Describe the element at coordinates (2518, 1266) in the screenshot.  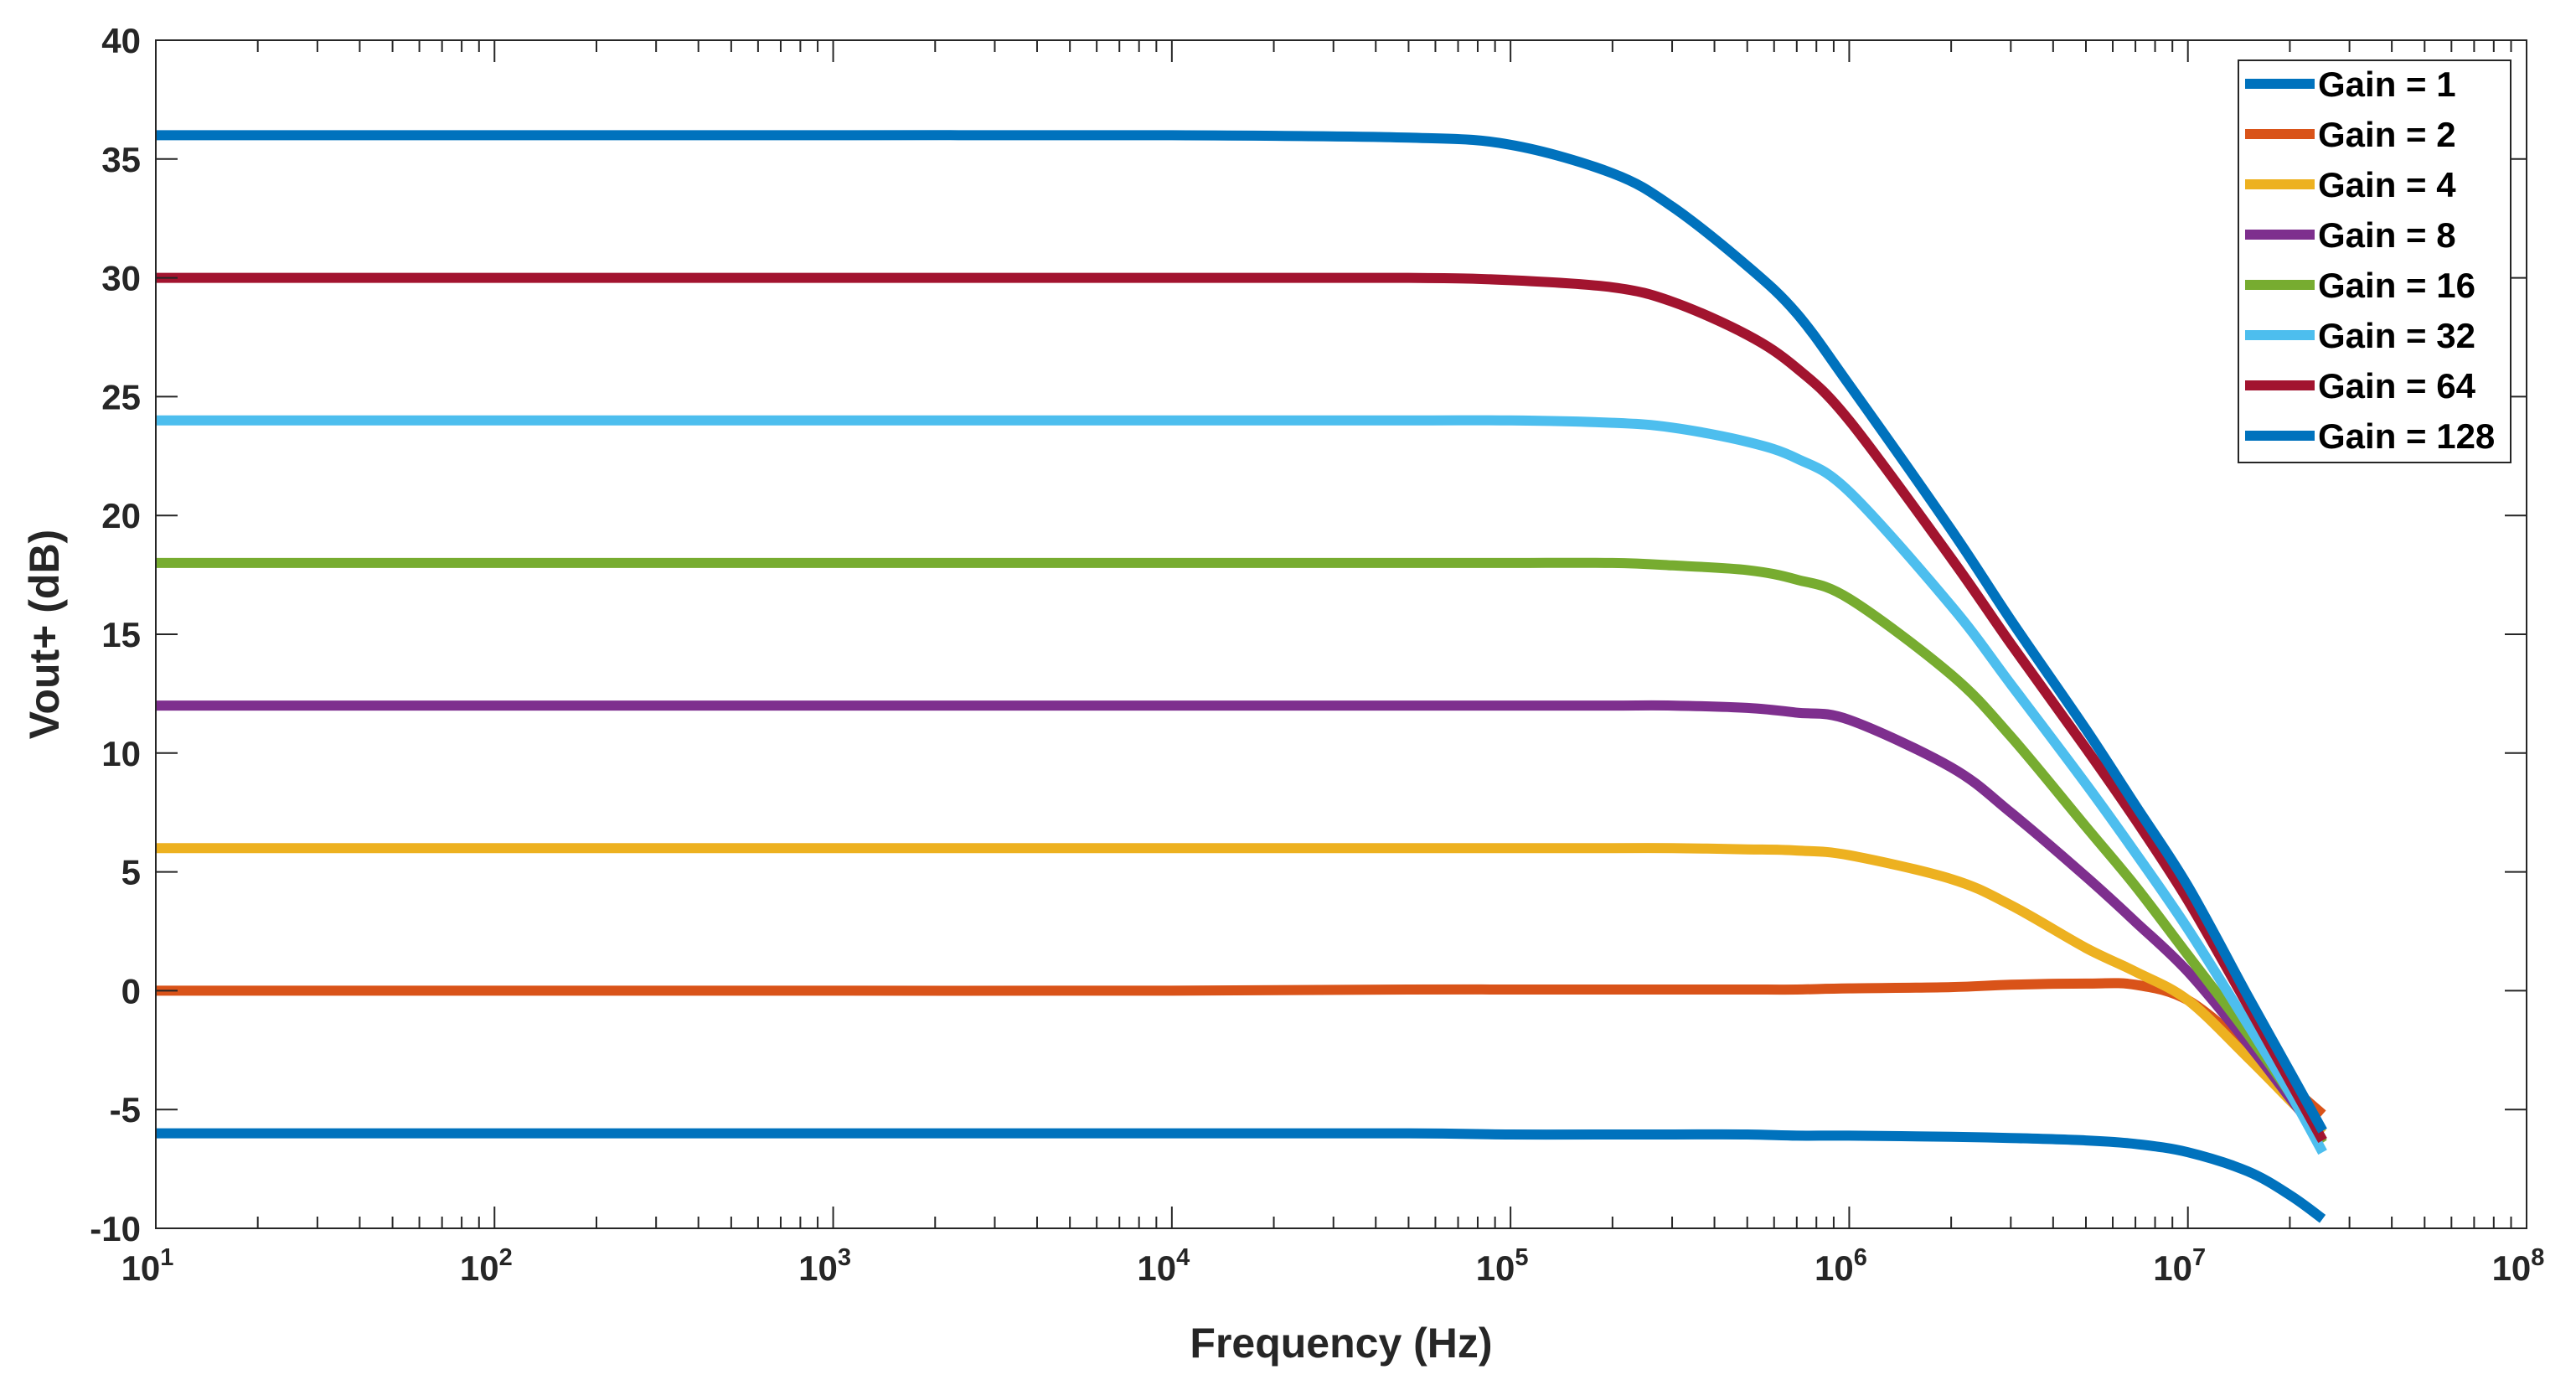
I see `x-tick-label: 10⁸` at that location.